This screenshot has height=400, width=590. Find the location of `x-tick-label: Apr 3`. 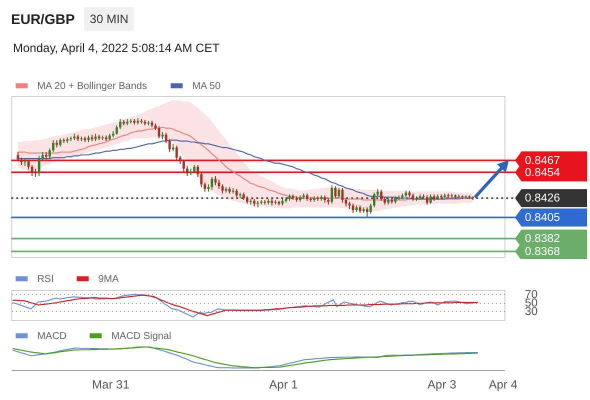

x-tick-label: Apr 3 is located at coordinates (442, 385).